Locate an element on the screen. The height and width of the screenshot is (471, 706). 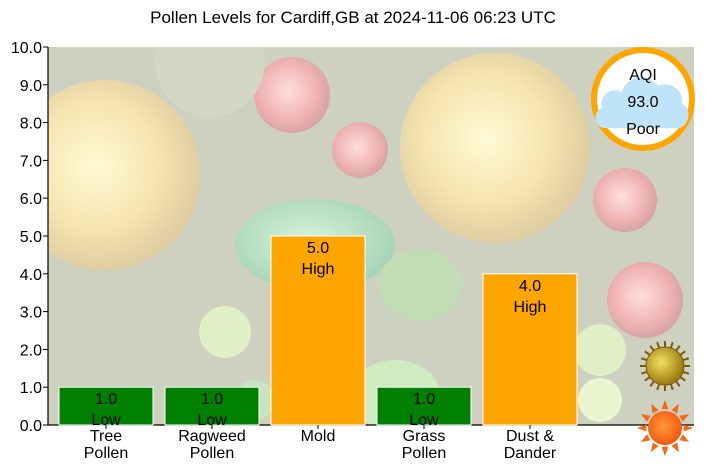
y-tick-label: 8.0 is located at coordinates (31, 124).